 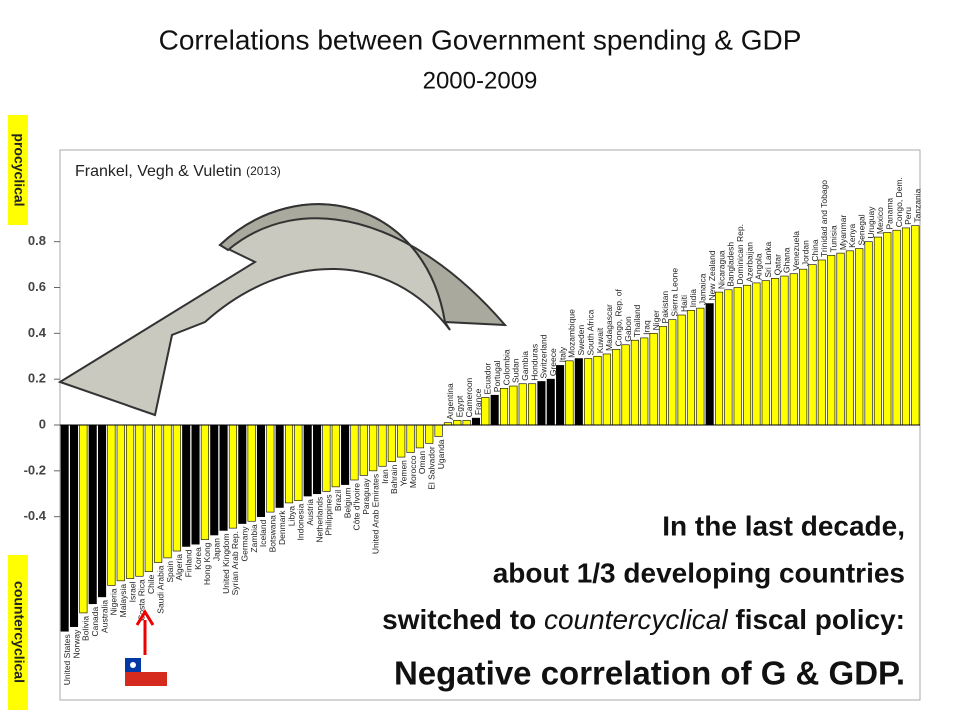 I want to click on country-label: Algeria, so click(x=179, y=567).